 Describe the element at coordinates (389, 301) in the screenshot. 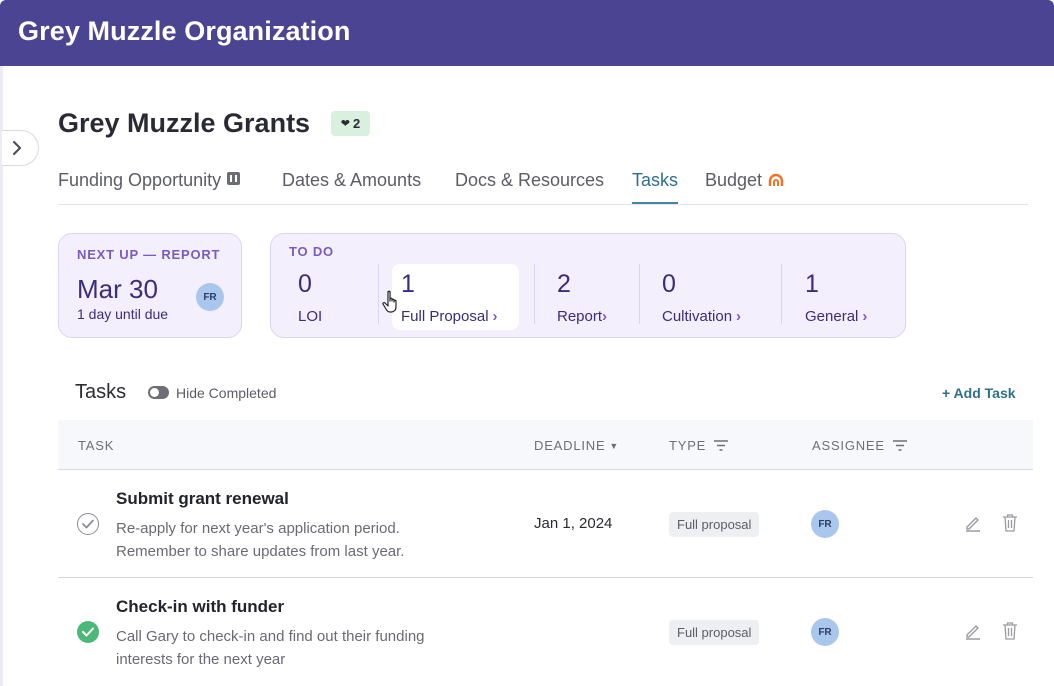

I see `hand-cursor-icon` at that location.